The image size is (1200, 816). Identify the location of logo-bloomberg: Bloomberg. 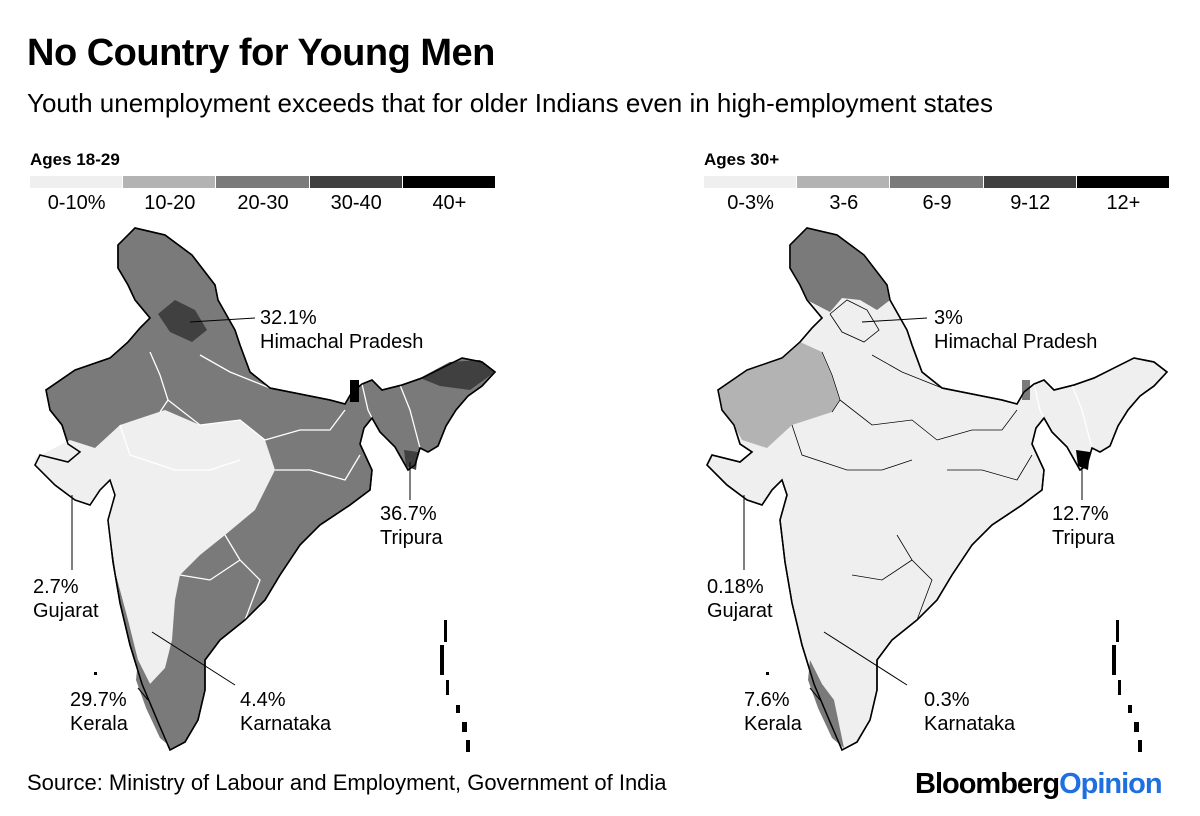
(987, 784).